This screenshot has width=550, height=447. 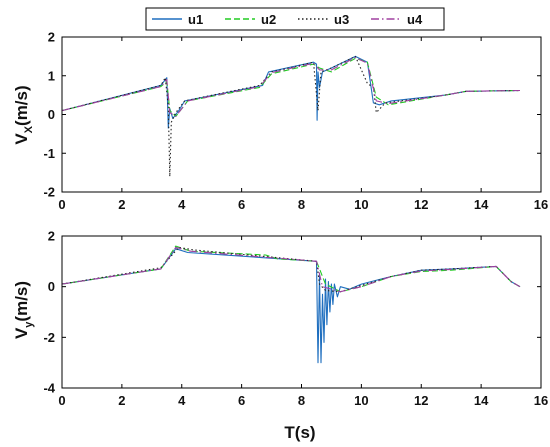 What do you see at coordinates (361, 400) in the screenshot?
I see `vy-xtick-label: 10` at bounding box center [361, 400].